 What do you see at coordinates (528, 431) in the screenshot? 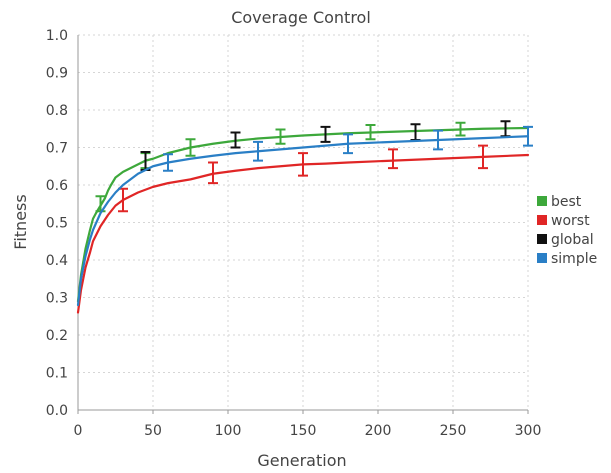
I see `x-tick-label: 300` at bounding box center [528, 431].